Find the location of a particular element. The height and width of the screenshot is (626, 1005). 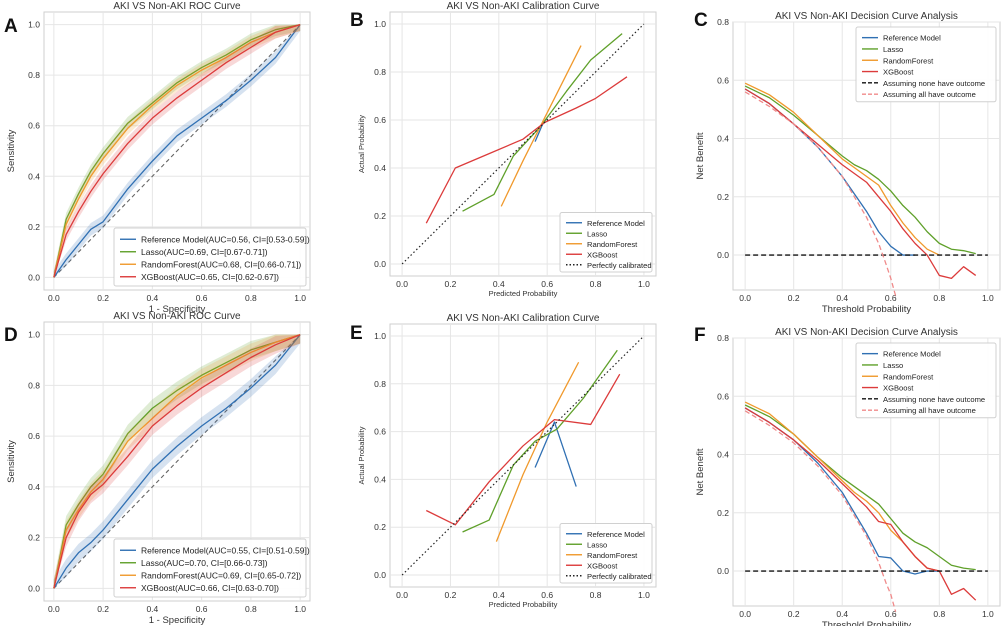

y-axis-label: Net Benefit is located at coordinates (700, 155).